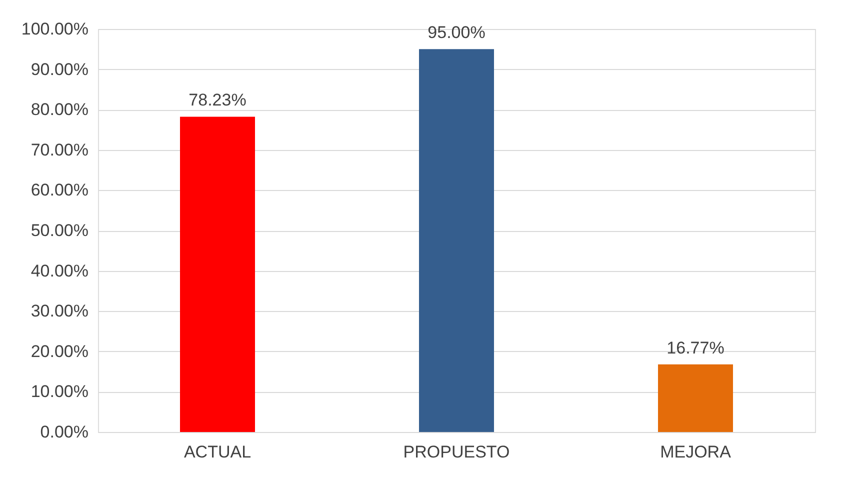 This screenshot has width=851, height=484. Describe the element at coordinates (218, 452) in the screenshot. I see `x-tick-label: ACTUAL` at that location.